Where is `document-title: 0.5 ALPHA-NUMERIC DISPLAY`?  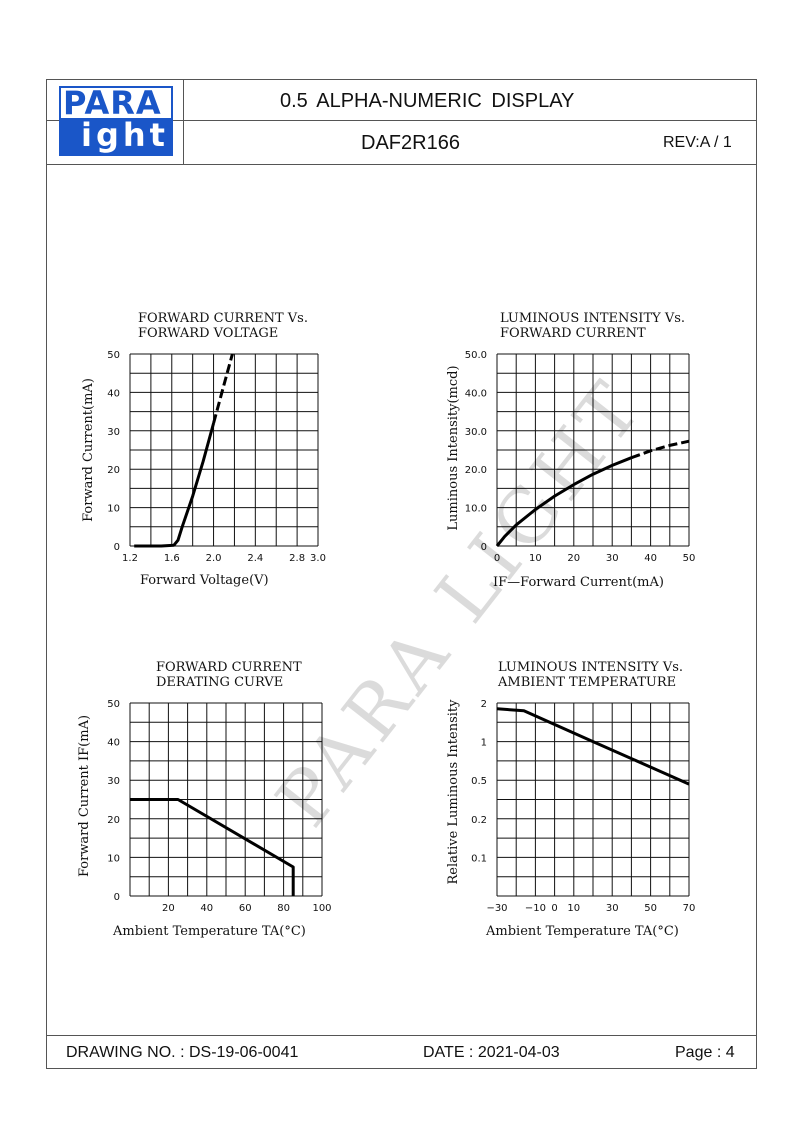
document-title: 0.5 ALPHA-NUMERIC DISPLAY is located at coordinates (427, 101).